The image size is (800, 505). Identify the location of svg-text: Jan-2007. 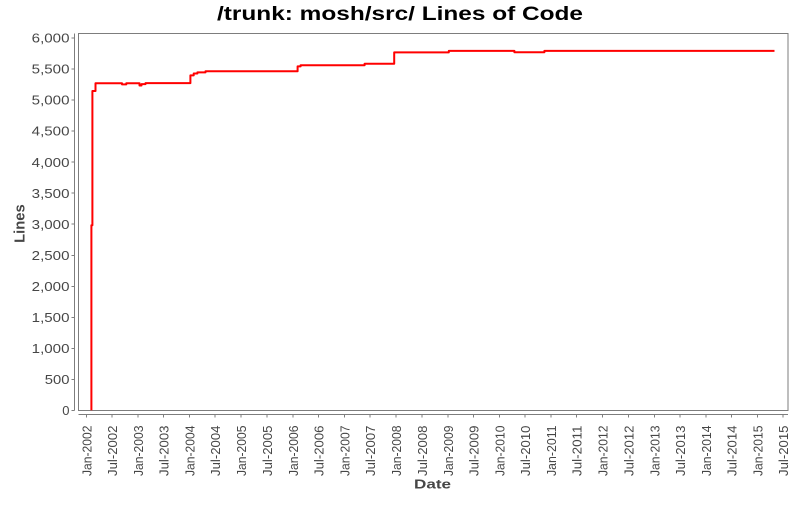
(344, 451).